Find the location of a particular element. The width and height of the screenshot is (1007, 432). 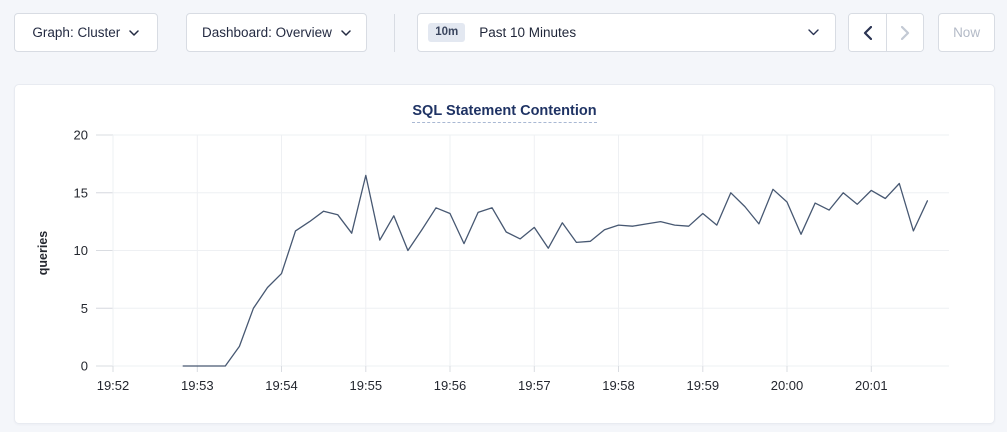

graph-dropdown: Graph: Cluster is located at coordinates (86, 32).